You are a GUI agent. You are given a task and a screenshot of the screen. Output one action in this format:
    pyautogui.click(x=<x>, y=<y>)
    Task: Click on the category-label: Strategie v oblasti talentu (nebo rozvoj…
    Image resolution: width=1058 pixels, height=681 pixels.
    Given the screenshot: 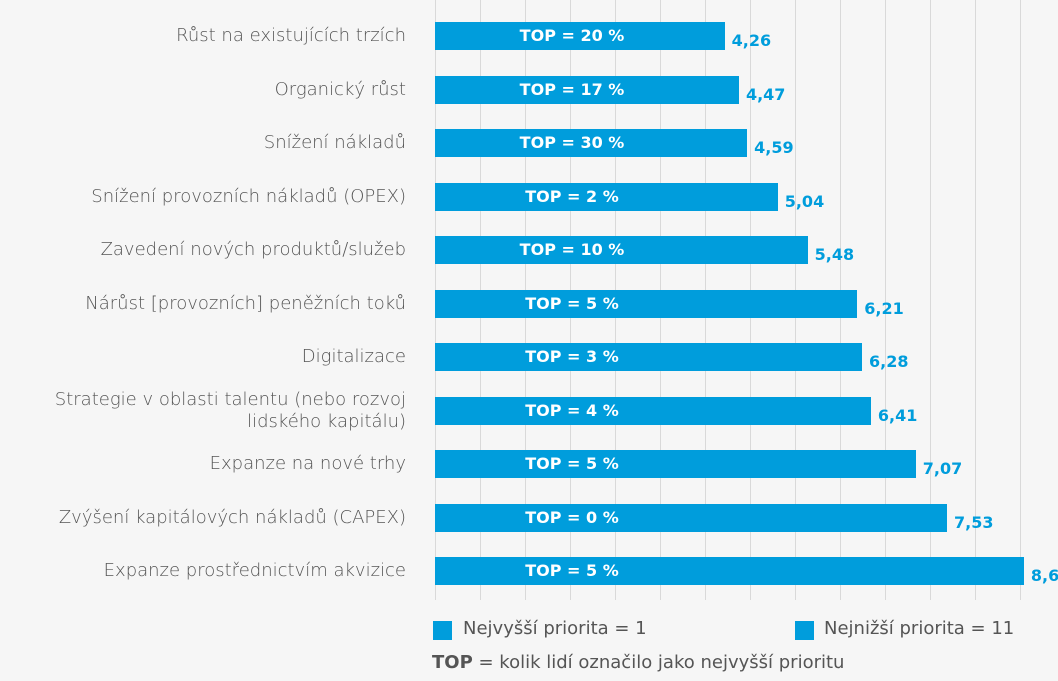 What is the action you would take?
    pyautogui.click(x=230, y=410)
    